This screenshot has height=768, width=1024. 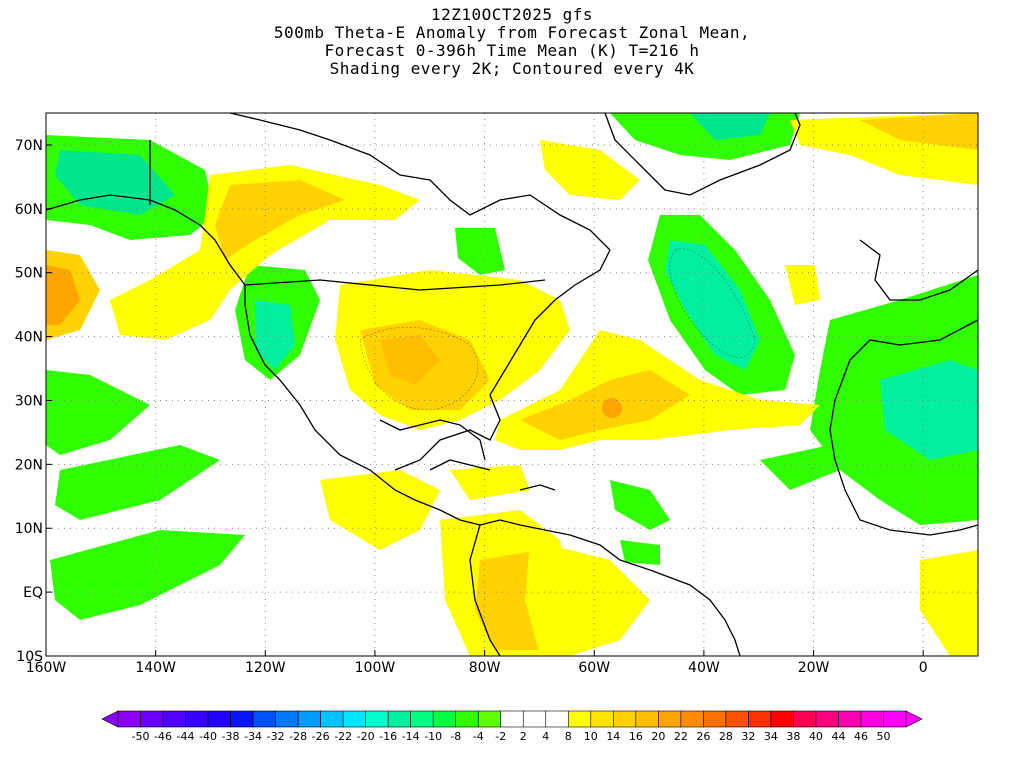 I want to click on colorbar-label: -46, so click(x=163, y=736).